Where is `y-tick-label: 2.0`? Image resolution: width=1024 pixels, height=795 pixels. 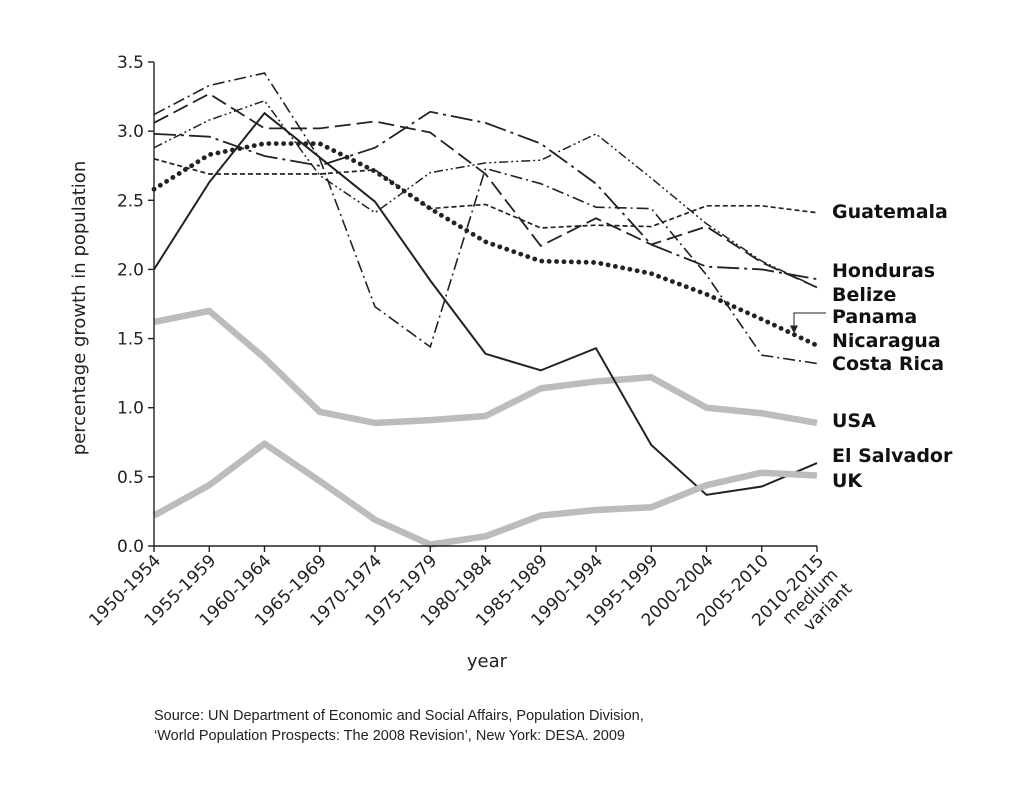 y-tick-label: 2.0 is located at coordinates (130, 270).